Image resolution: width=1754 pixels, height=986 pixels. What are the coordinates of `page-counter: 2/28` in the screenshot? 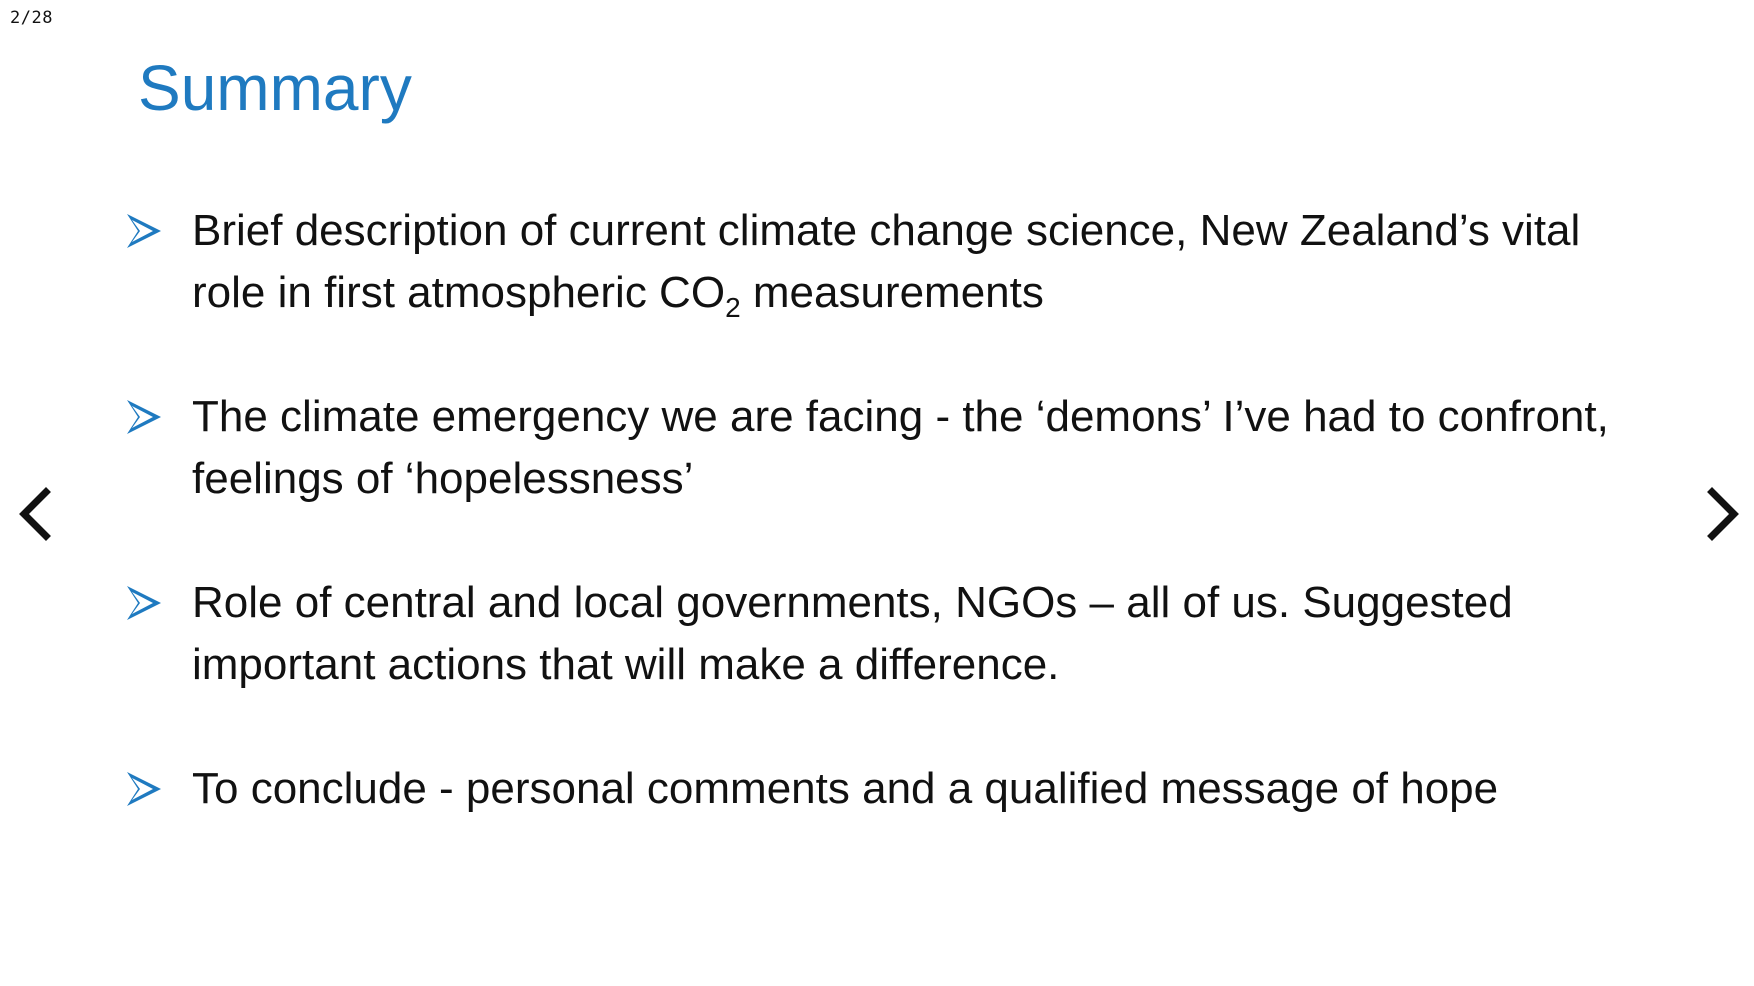 It's located at (31, 18).